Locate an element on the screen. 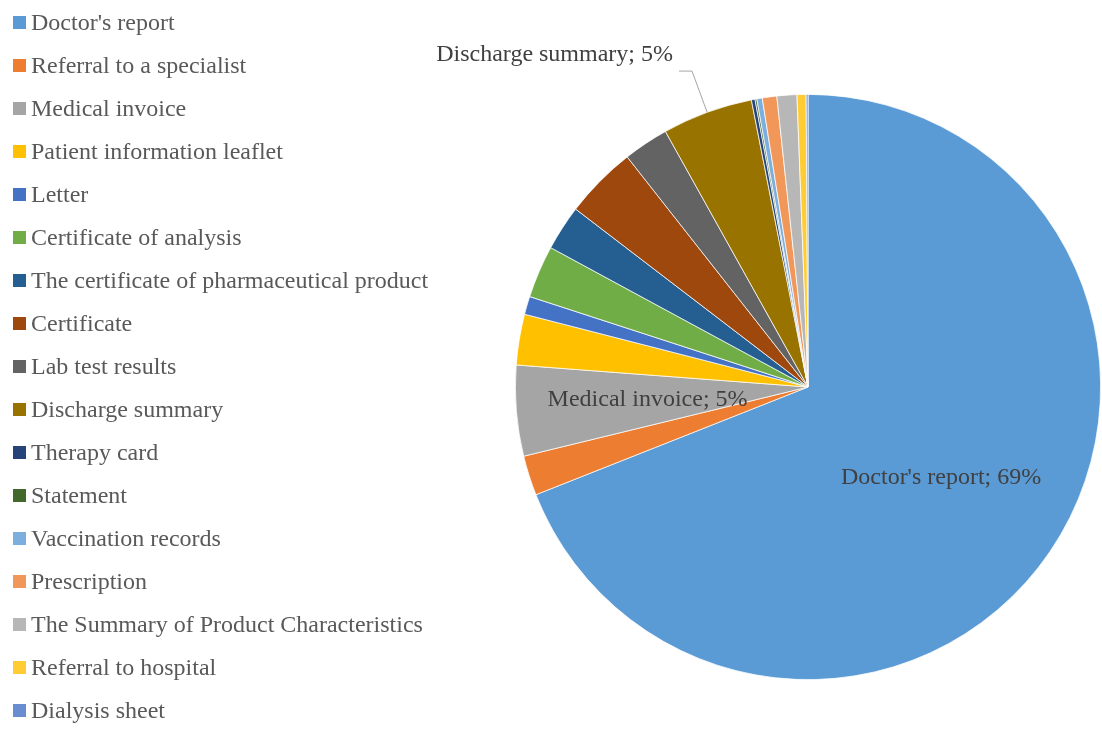 This screenshot has width=1102, height=746. legend-label: The certificate of pharmaceutical product is located at coordinates (230, 280).